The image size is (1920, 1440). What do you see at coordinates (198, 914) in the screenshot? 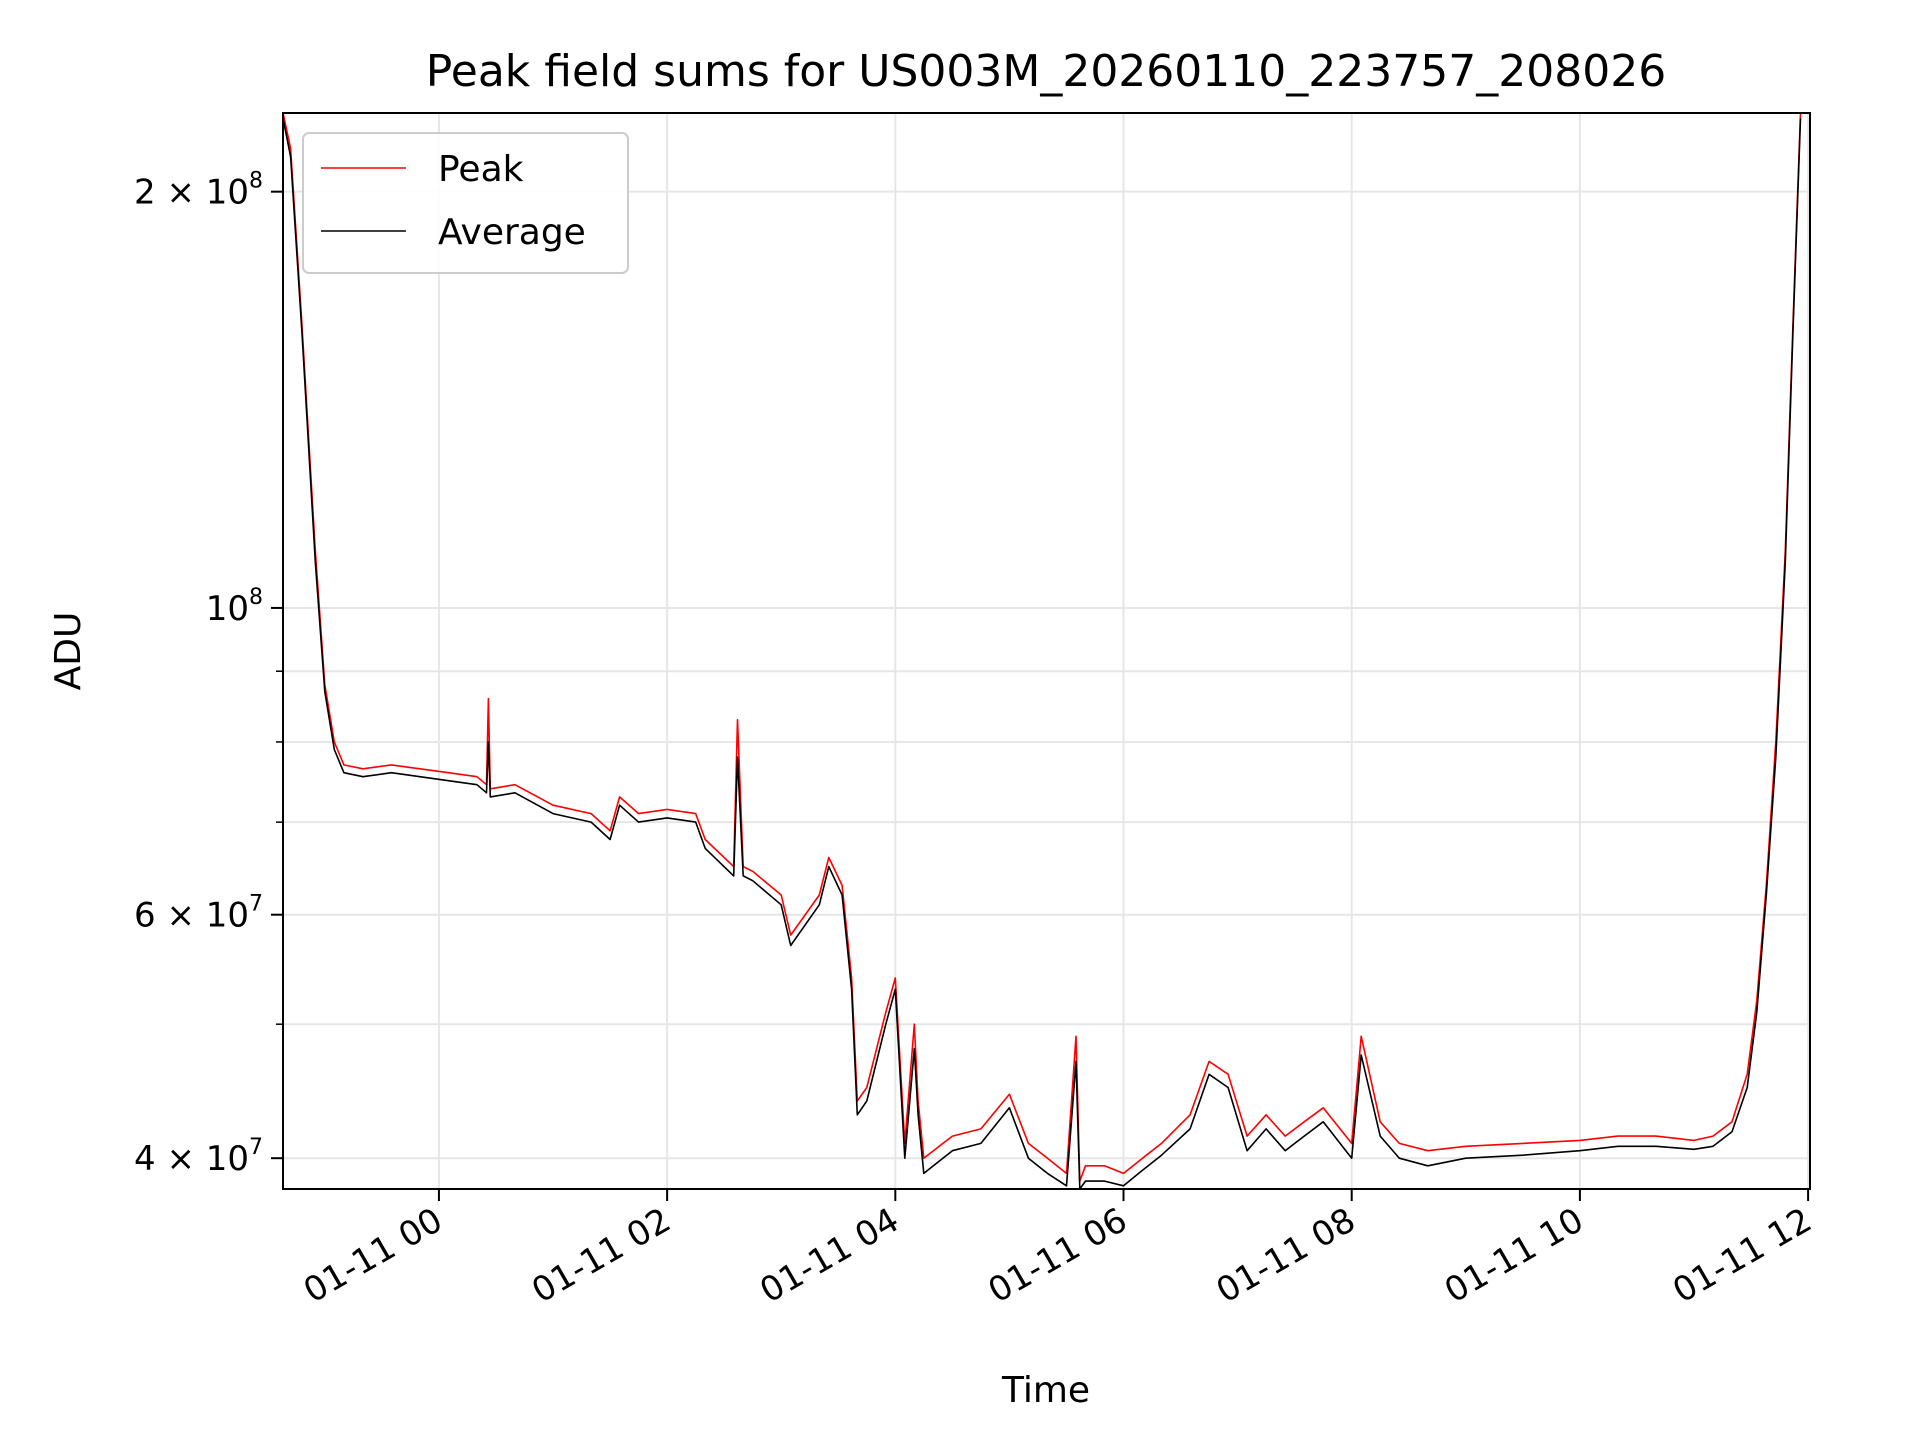
I see `y-tick-label: 6 × 107` at bounding box center [198, 914].